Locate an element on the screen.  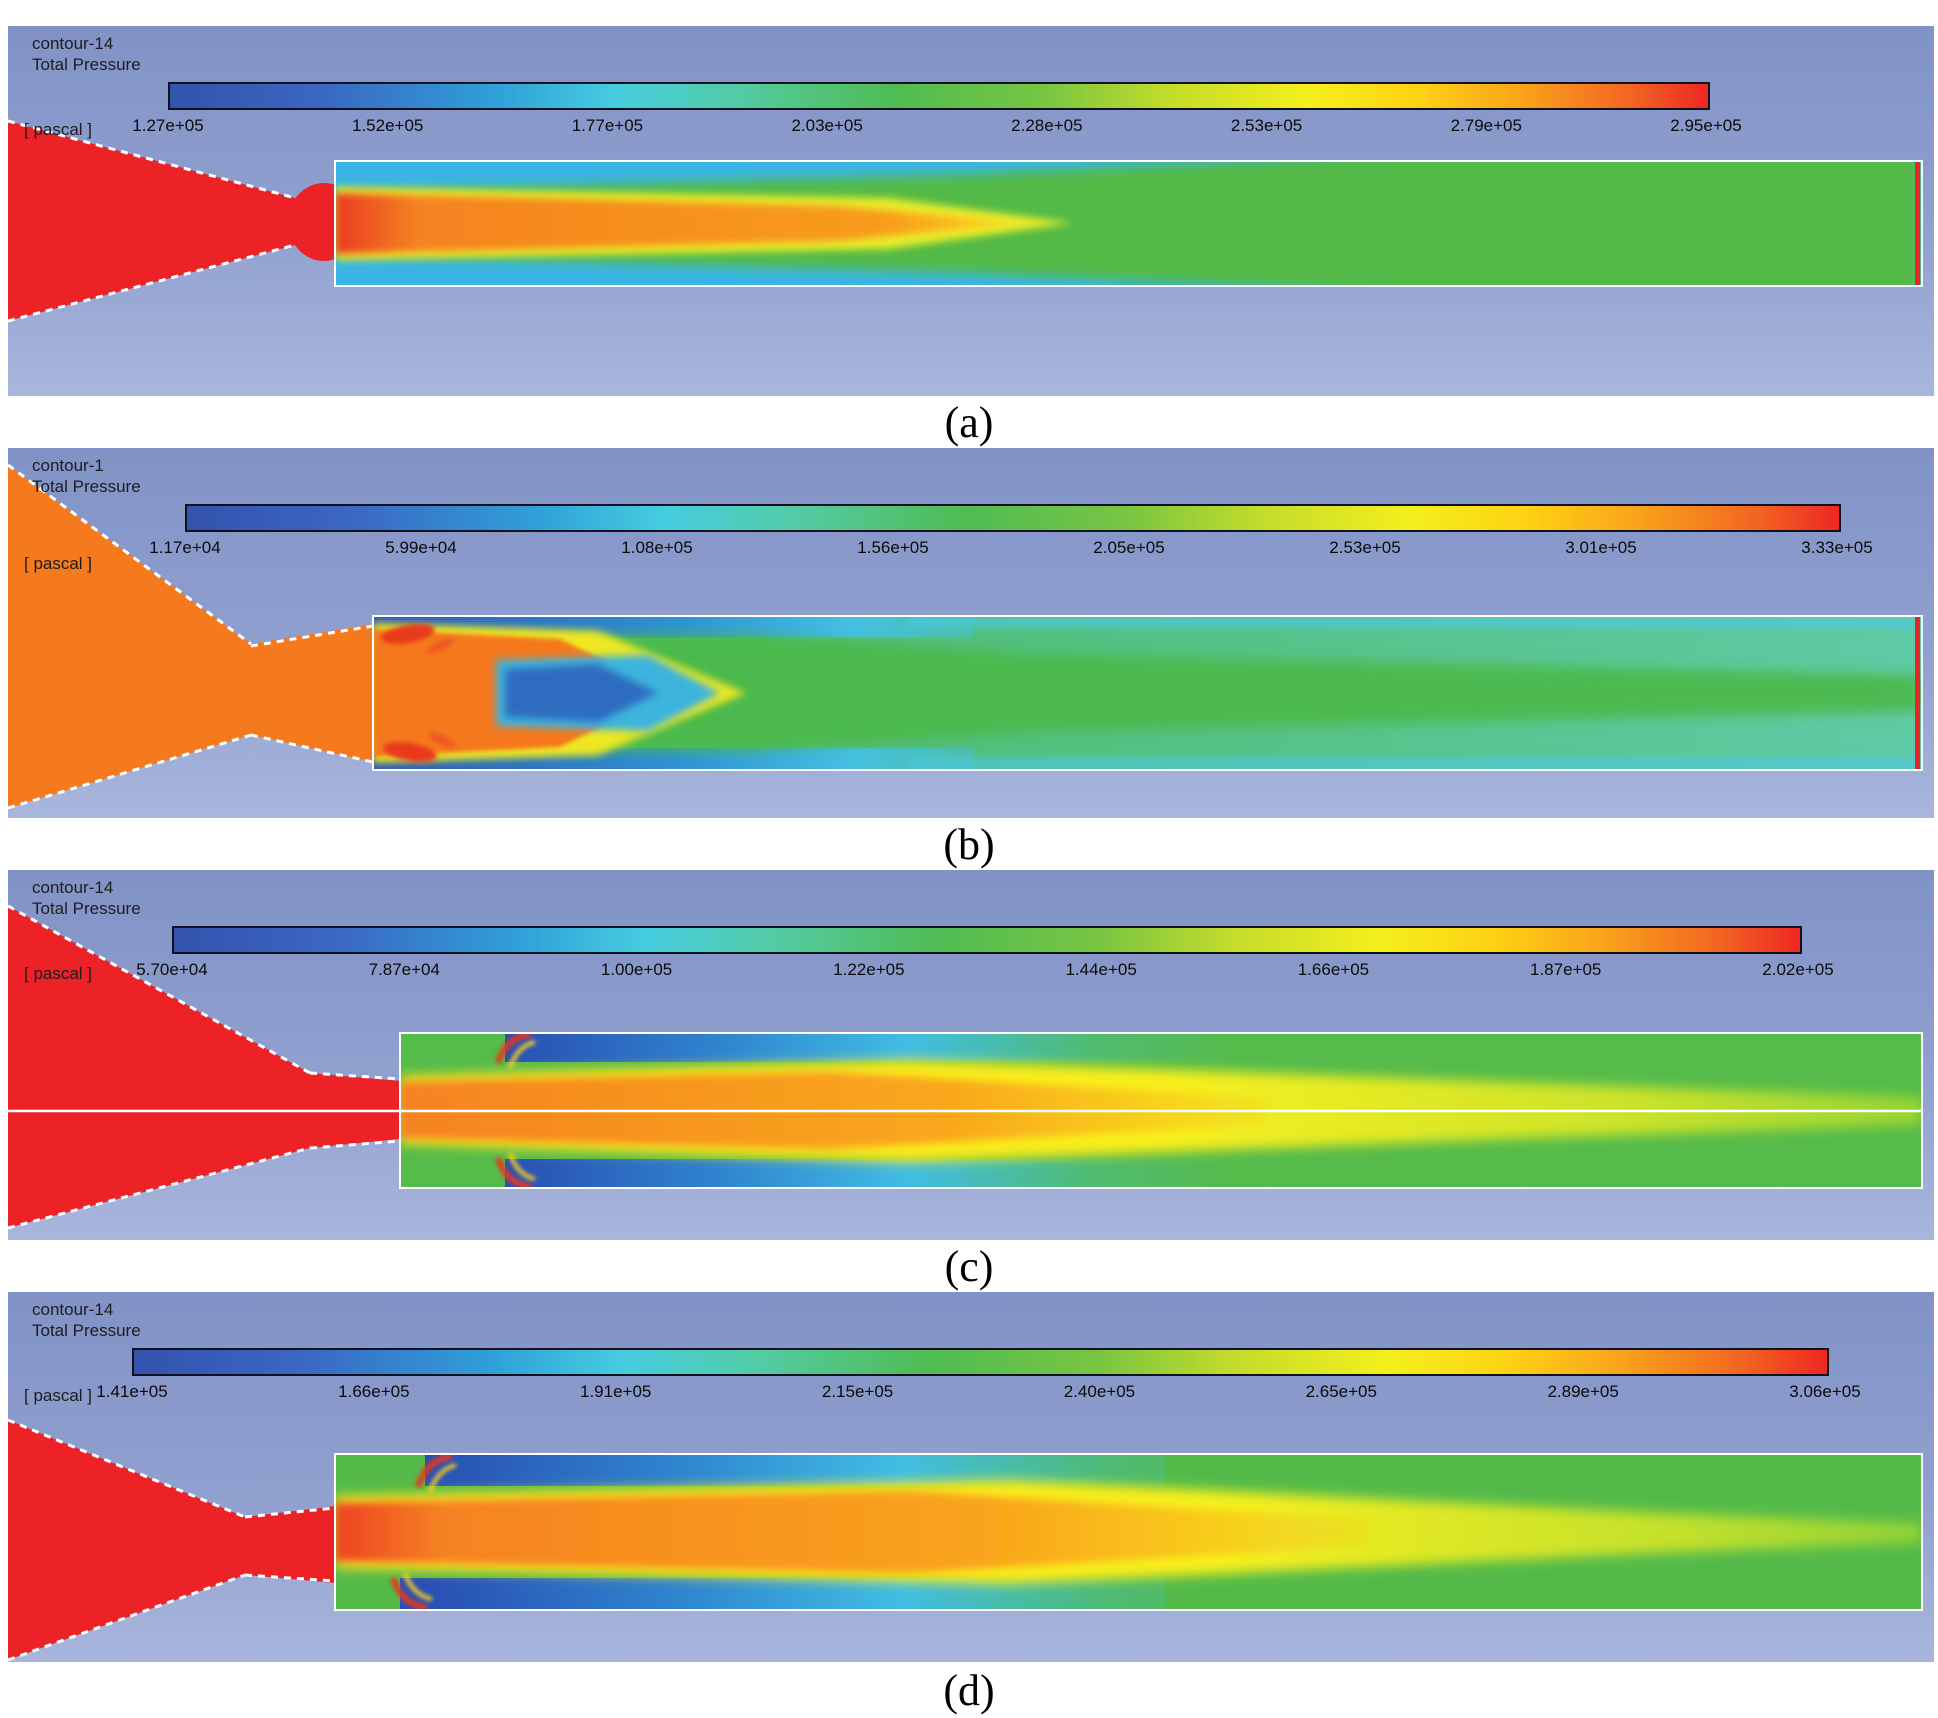
caption-d: (d) is located at coordinates (969, 1690).